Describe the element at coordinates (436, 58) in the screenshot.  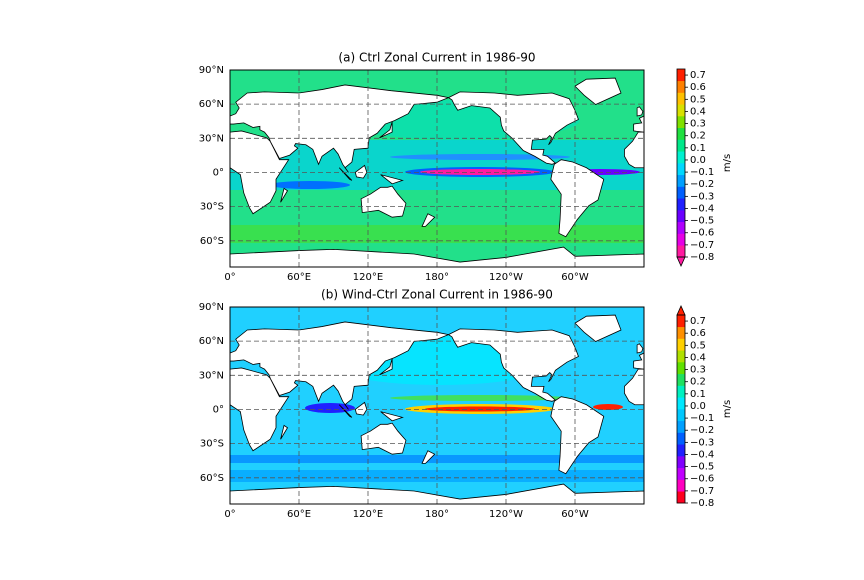
I see `panel-title: (a) Ctrl Zonal Current in 1986-90` at that location.